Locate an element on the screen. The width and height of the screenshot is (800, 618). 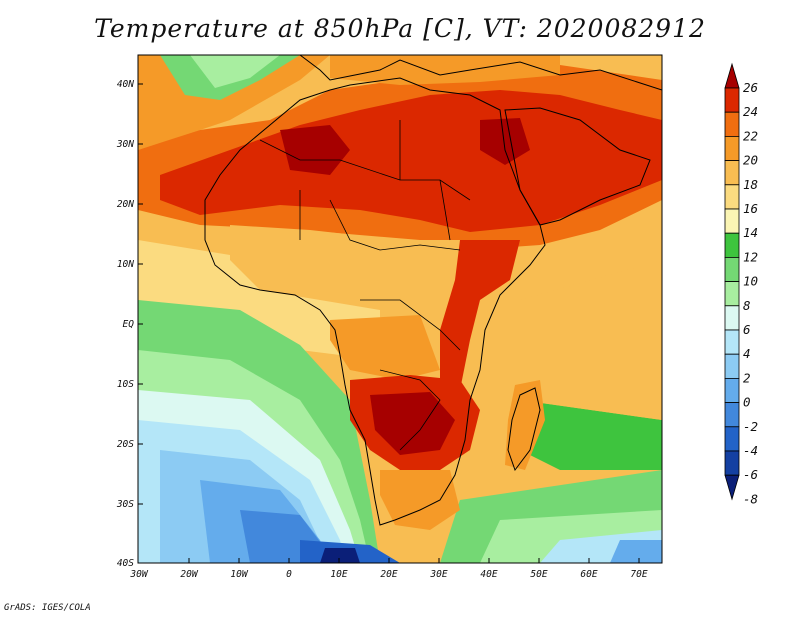
lat-label-40s: 40S is located at coordinates (125, 563).